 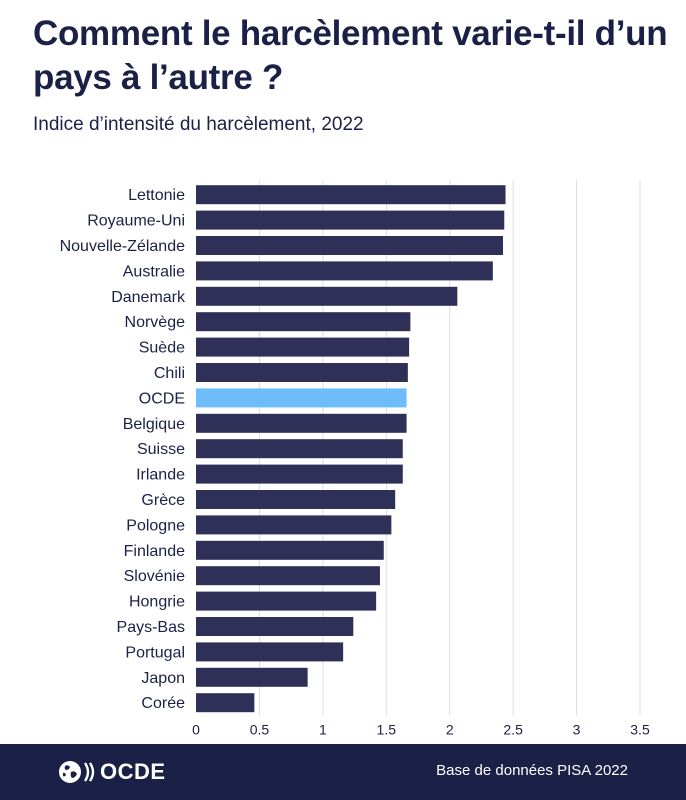 What do you see at coordinates (343, 772) in the screenshot?
I see `footer: OCDE Base de données PISA 2022` at bounding box center [343, 772].